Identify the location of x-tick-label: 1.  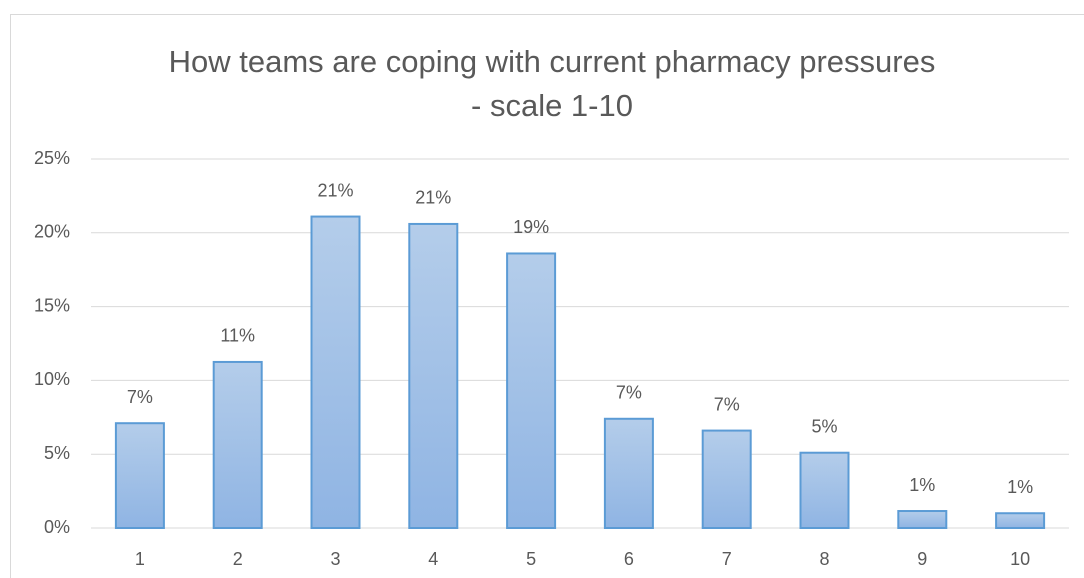
(140, 559).